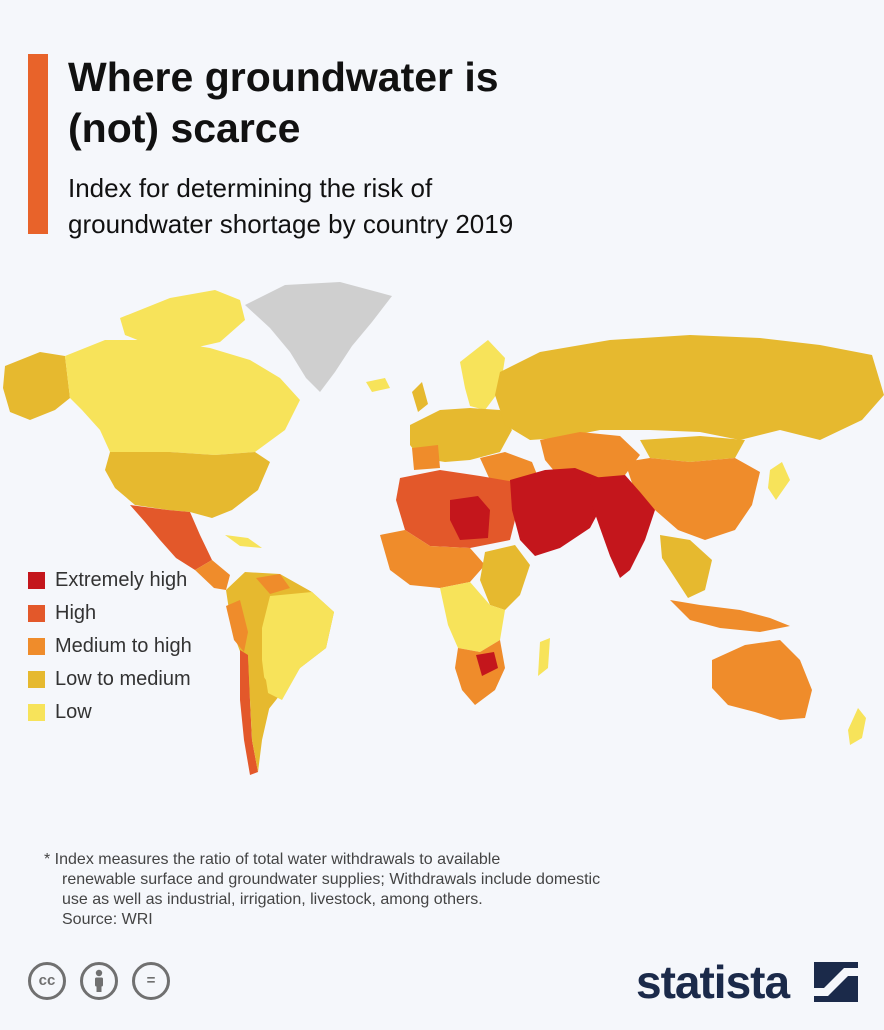 The height and width of the screenshot is (1030, 884). Describe the element at coordinates (472, 617) in the screenshot. I see `region-central-africa` at that location.